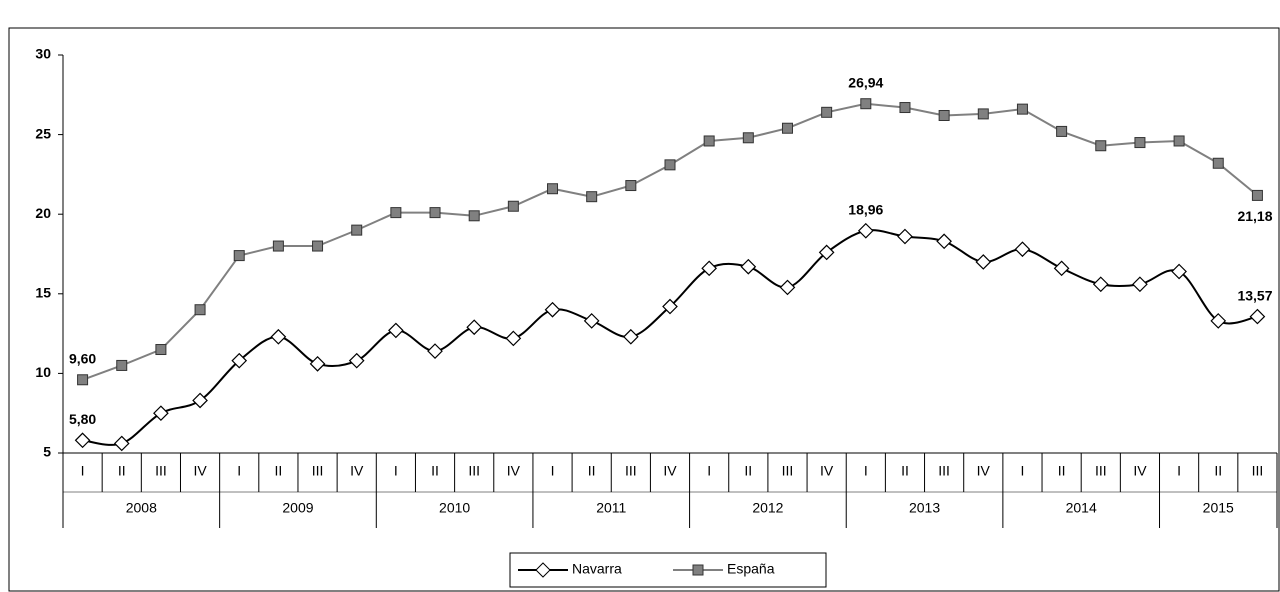 The image size is (1280, 592). What do you see at coordinates (611, 508) in the screenshot?
I see `year-label: 2011` at bounding box center [611, 508].